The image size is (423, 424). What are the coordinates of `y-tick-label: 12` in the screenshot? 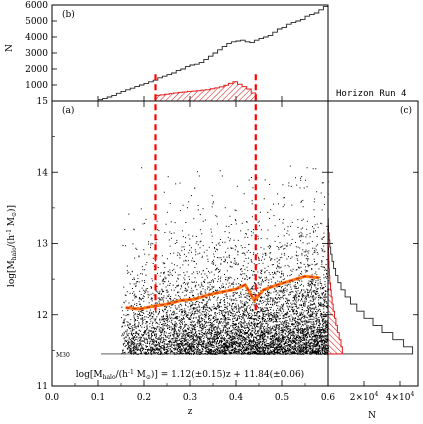 It's located at (42, 316).